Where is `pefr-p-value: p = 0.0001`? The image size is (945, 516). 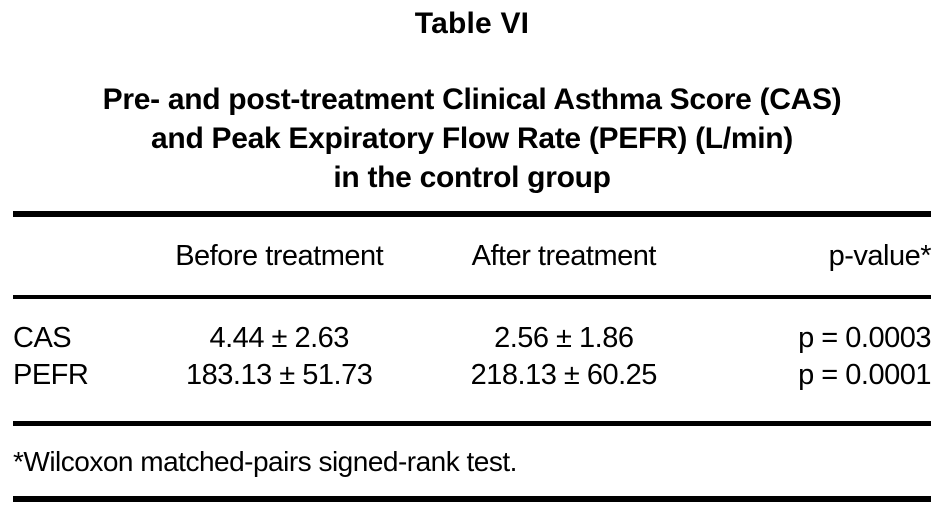
pefr-p-value: p = 0.0001 is located at coordinates (864, 375).